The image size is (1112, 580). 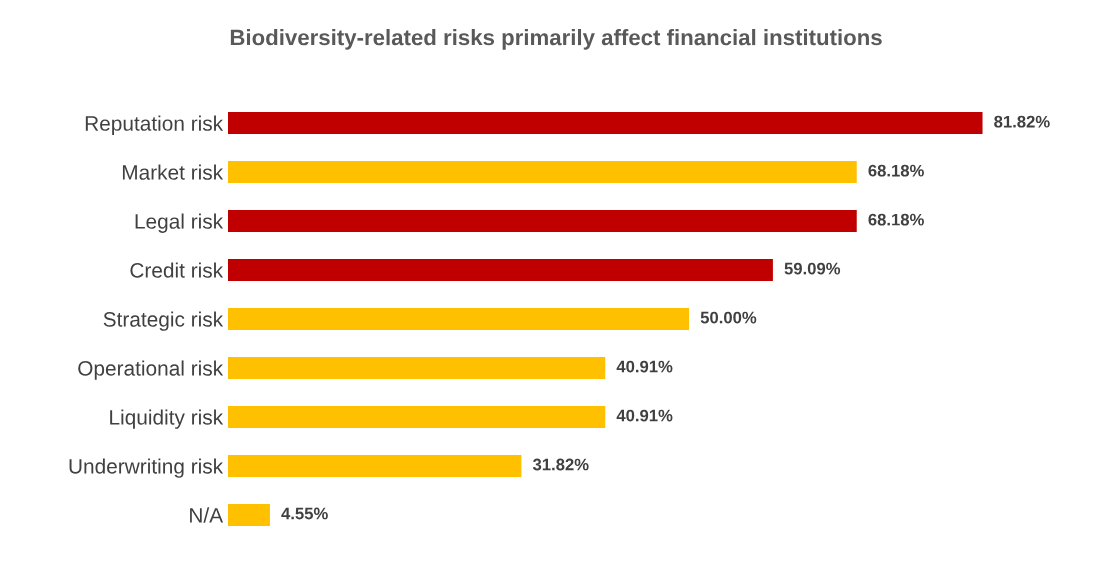 I want to click on y-tick-label: N/A, so click(x=207, y=515).